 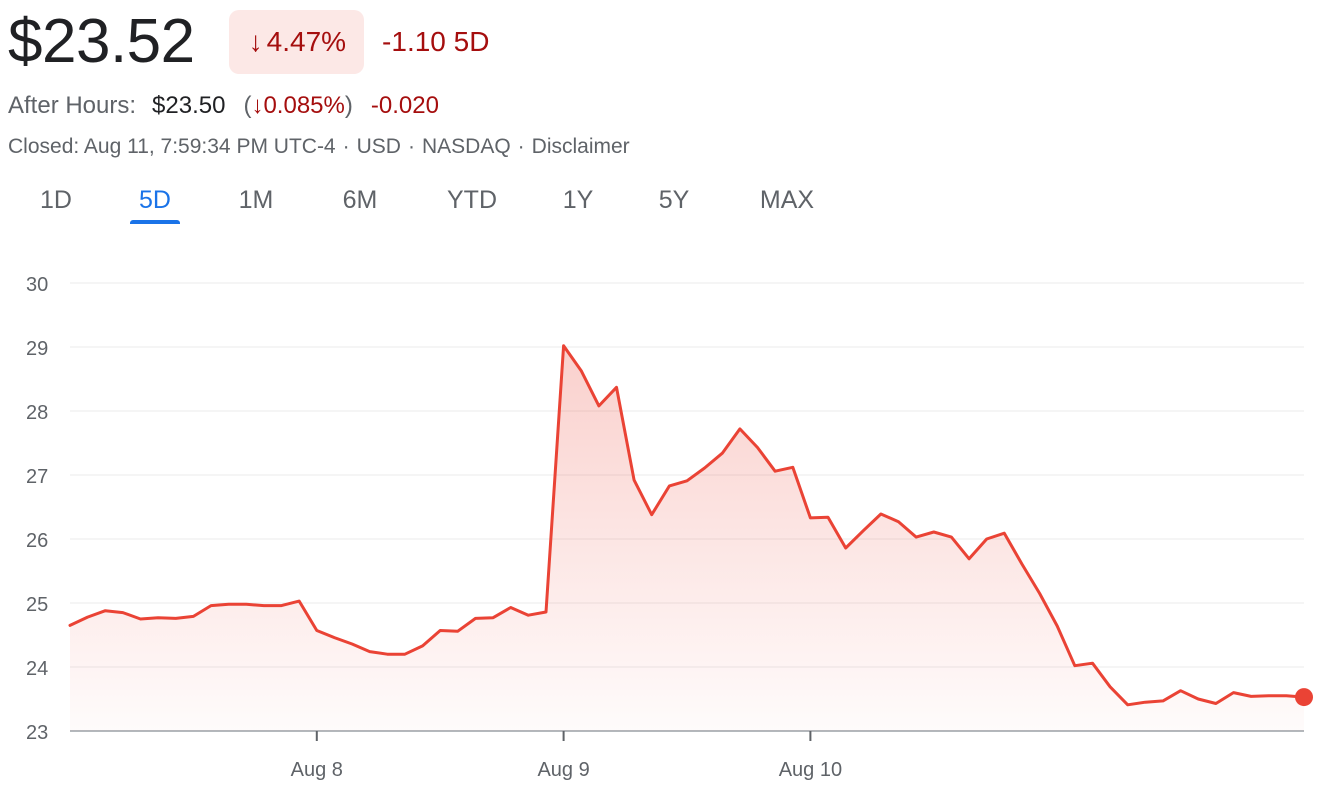 I want to click on tab-1m: 1M, so click(x=256, y=202).